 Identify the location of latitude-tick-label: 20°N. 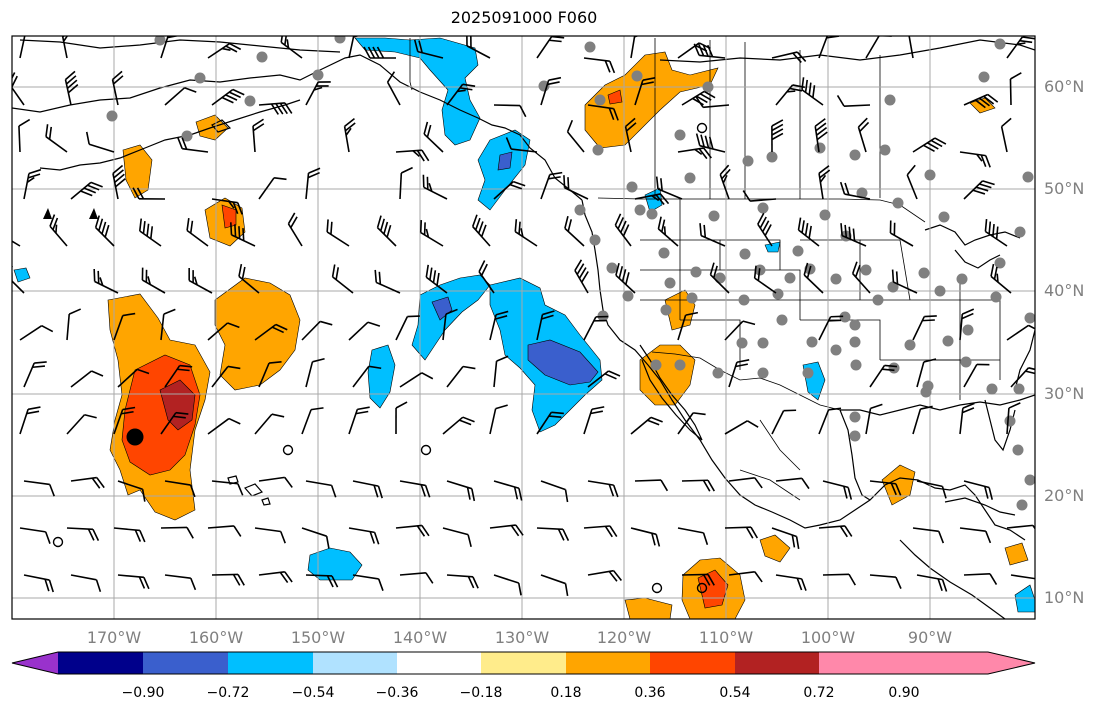
(1064, 495).